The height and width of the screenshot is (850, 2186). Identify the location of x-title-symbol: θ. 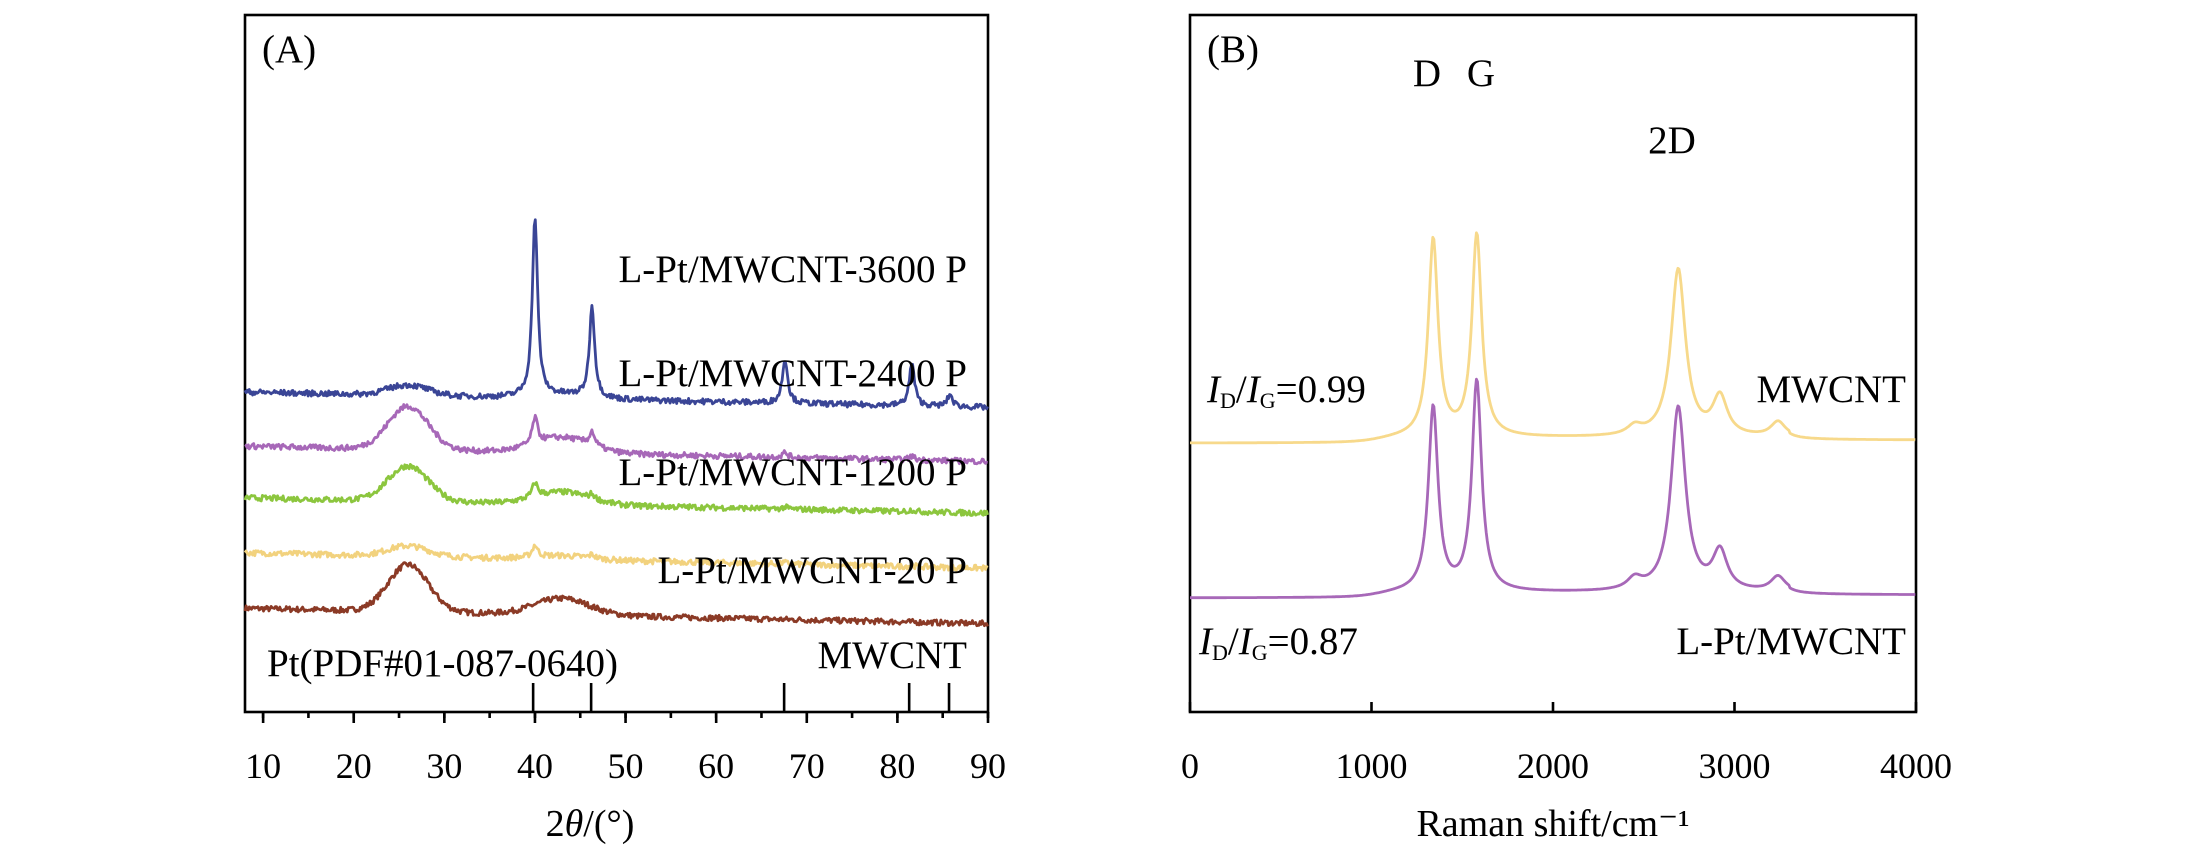
(574, 824).